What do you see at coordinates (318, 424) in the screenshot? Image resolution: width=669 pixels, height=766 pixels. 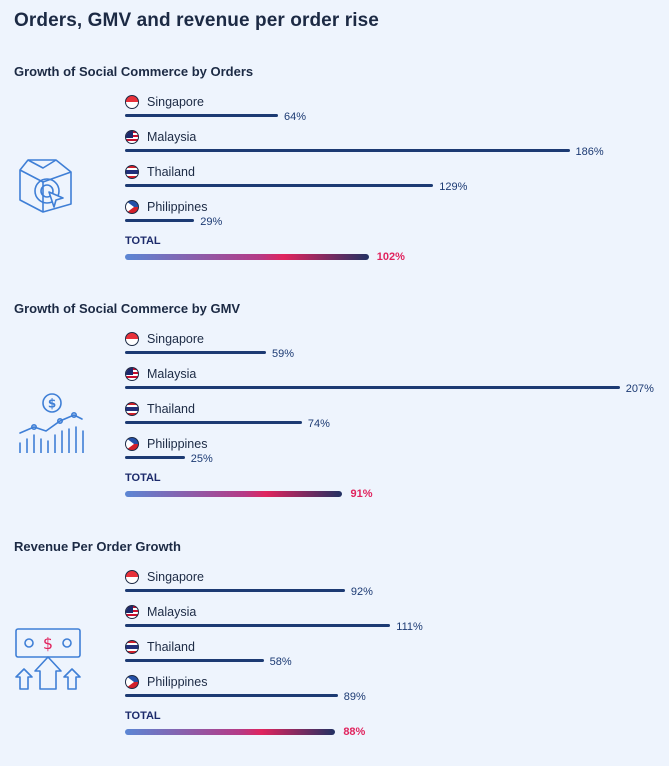 I see `value-label: 74%` at bounding box center [318, 424].